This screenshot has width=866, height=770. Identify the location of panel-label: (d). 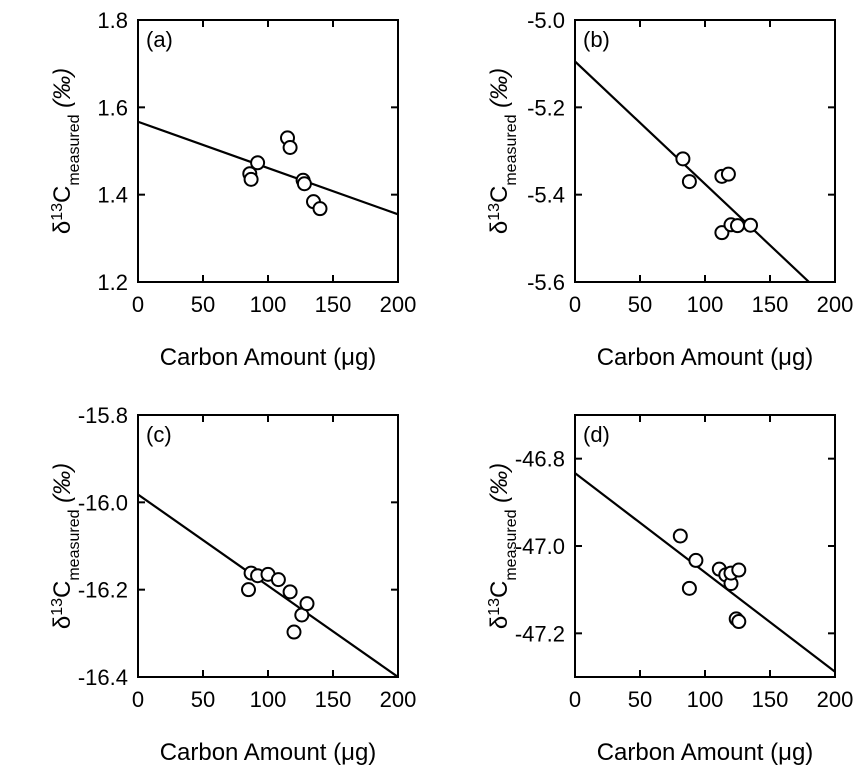
(596, 434).